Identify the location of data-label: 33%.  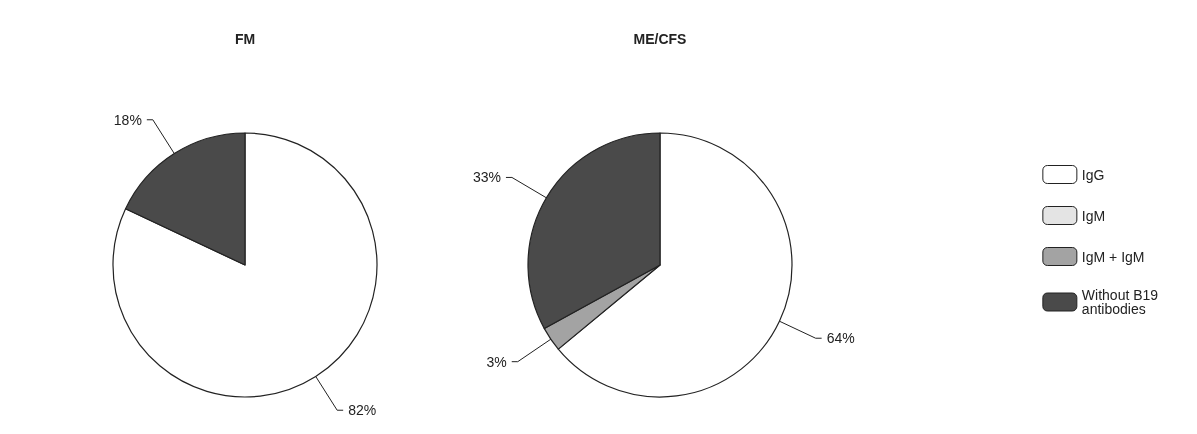
(486, 177).